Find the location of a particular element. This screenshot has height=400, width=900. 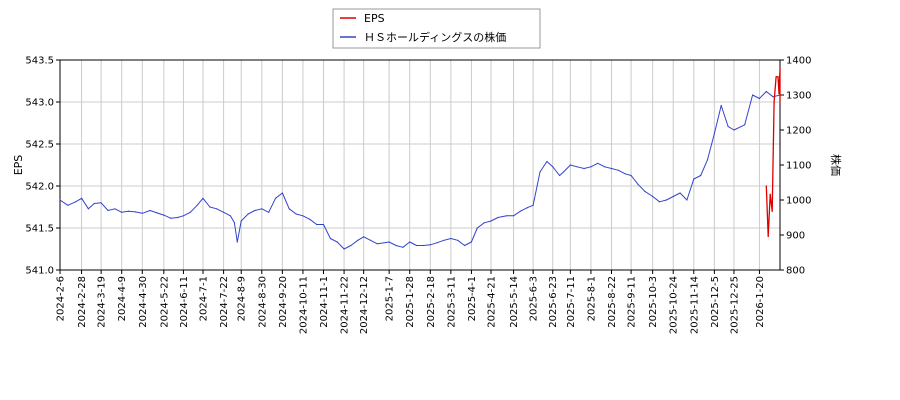

x-tick-label: 2024-7-1 is located at coordinates (204, 298).